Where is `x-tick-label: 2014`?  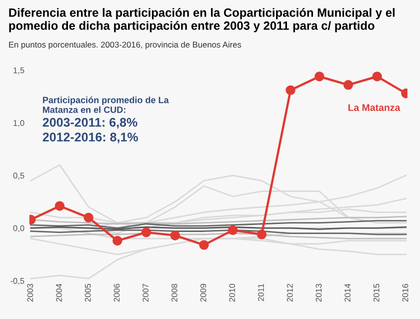
x-tick-label: 2014 is located at coordinates (347, 293).